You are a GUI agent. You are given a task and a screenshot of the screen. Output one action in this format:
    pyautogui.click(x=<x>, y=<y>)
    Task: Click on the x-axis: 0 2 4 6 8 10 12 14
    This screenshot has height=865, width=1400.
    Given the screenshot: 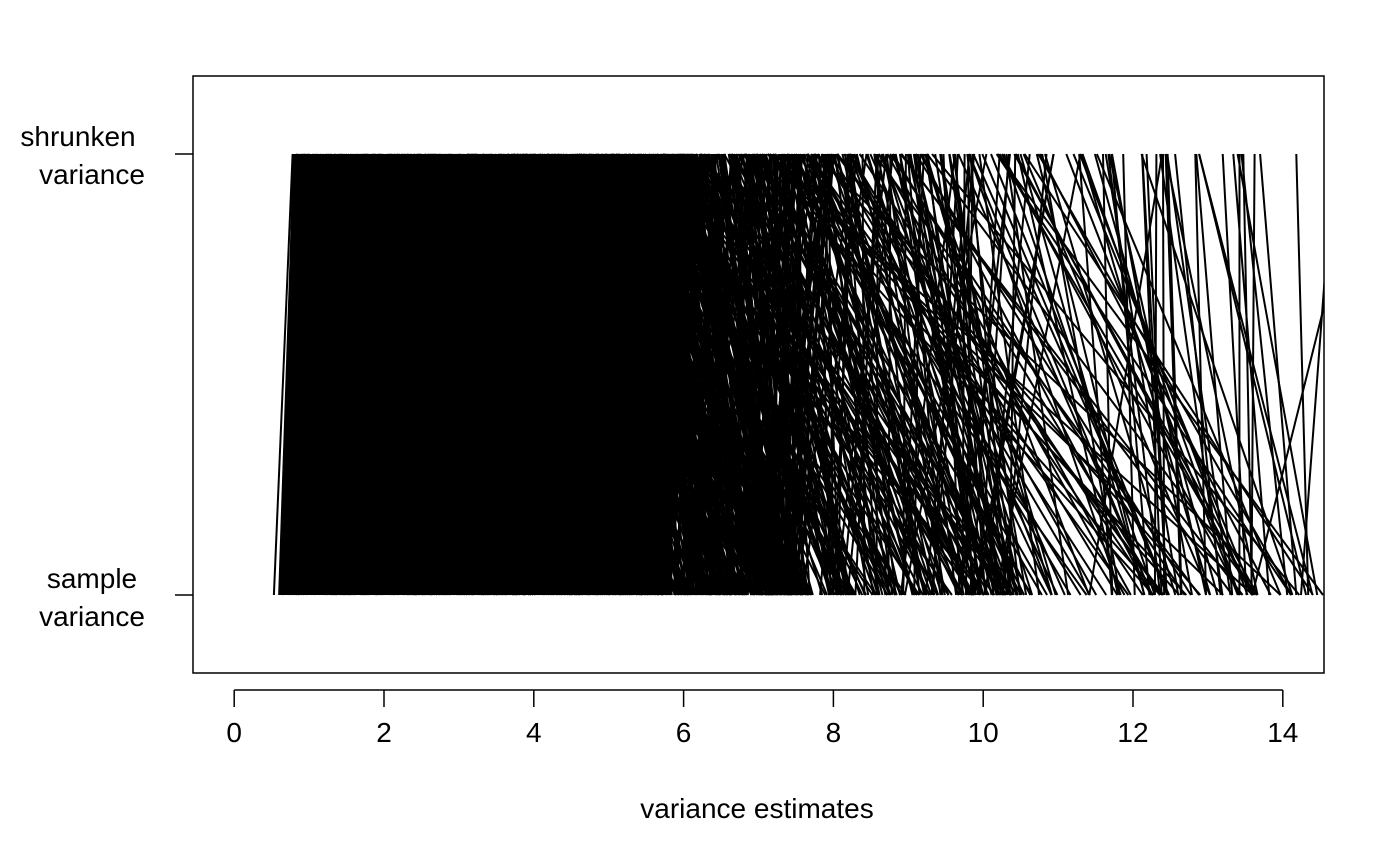 What is the action you would take?
    pyautogui.click(x=762, y=718)
    